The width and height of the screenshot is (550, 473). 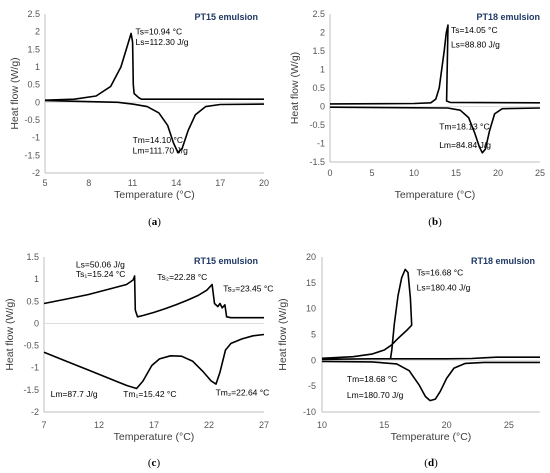 I want to click on chart-0-y-tick-label: 0.5, so click(x=33, y=85).